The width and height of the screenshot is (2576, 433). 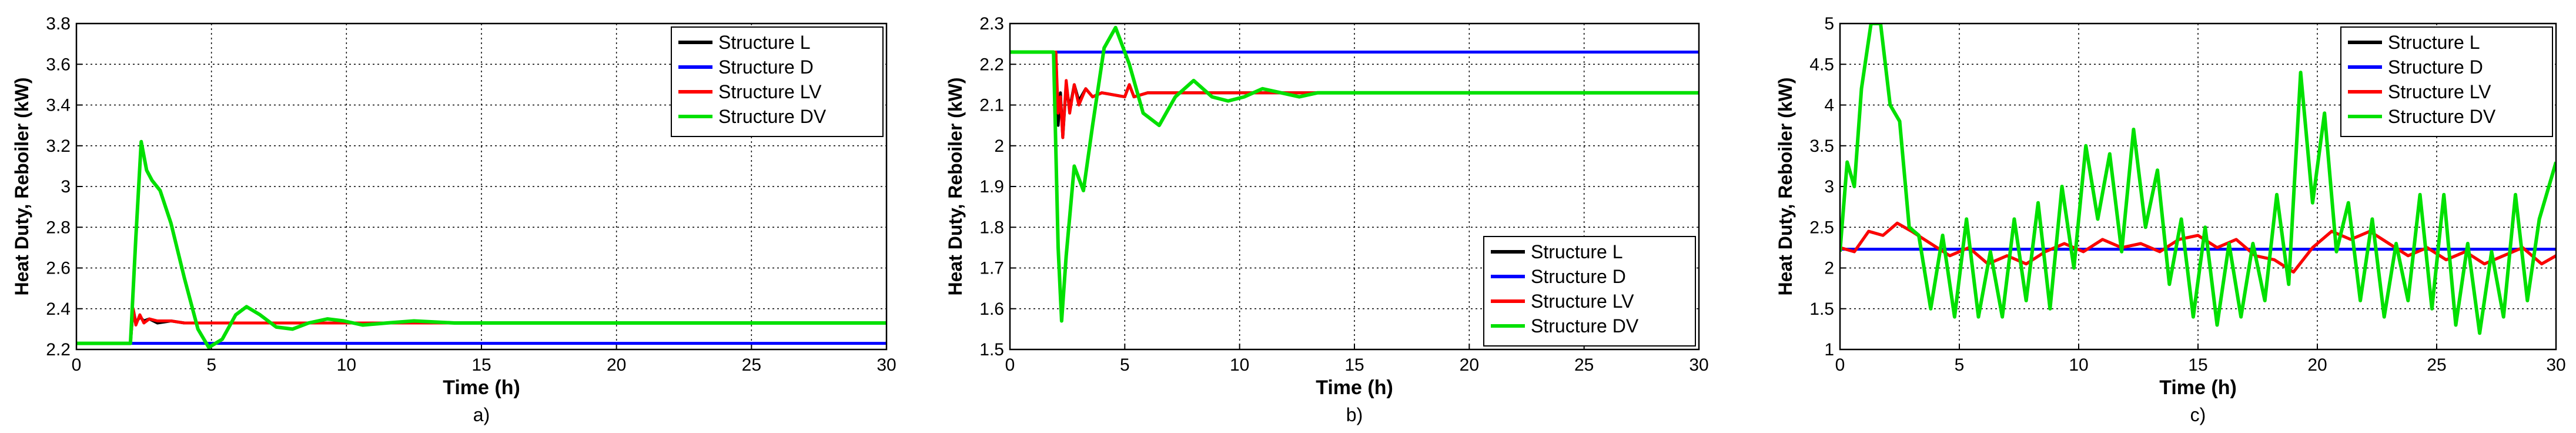 I want to click on y-tick-label: 4.5, so click(x=1821, y=64).